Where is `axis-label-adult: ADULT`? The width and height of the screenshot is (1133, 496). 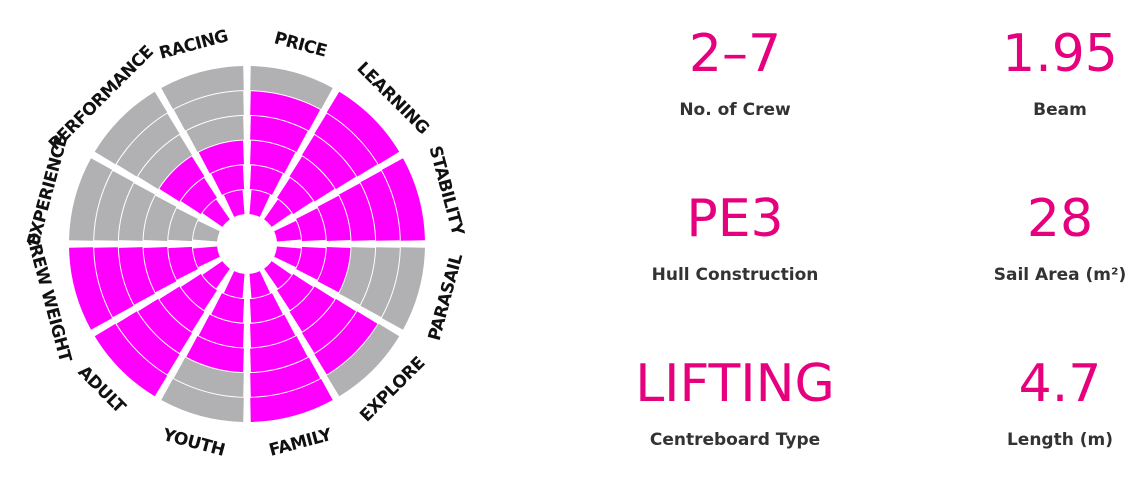 axis-label-adult: ADULT is located at coordinates (102, 390).